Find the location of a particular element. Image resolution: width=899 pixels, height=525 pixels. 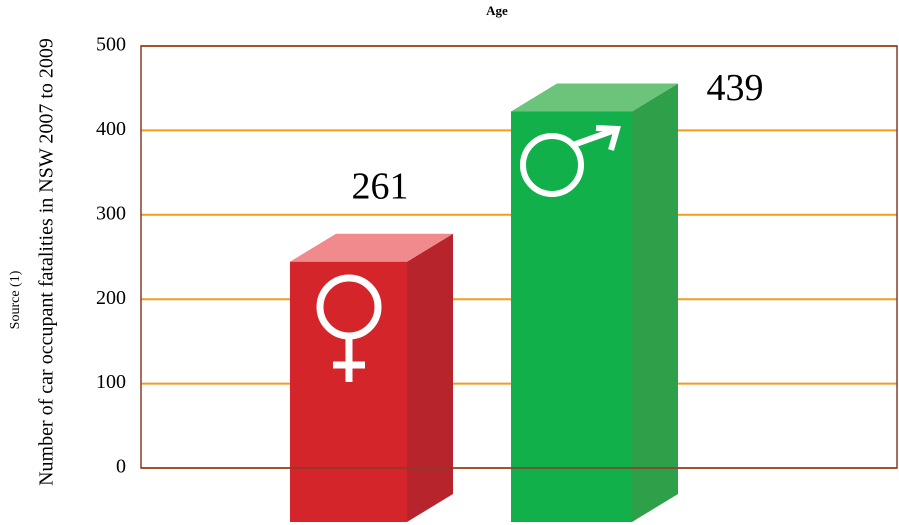

y-tick-label: 500 is located at coordinates (111, 45).